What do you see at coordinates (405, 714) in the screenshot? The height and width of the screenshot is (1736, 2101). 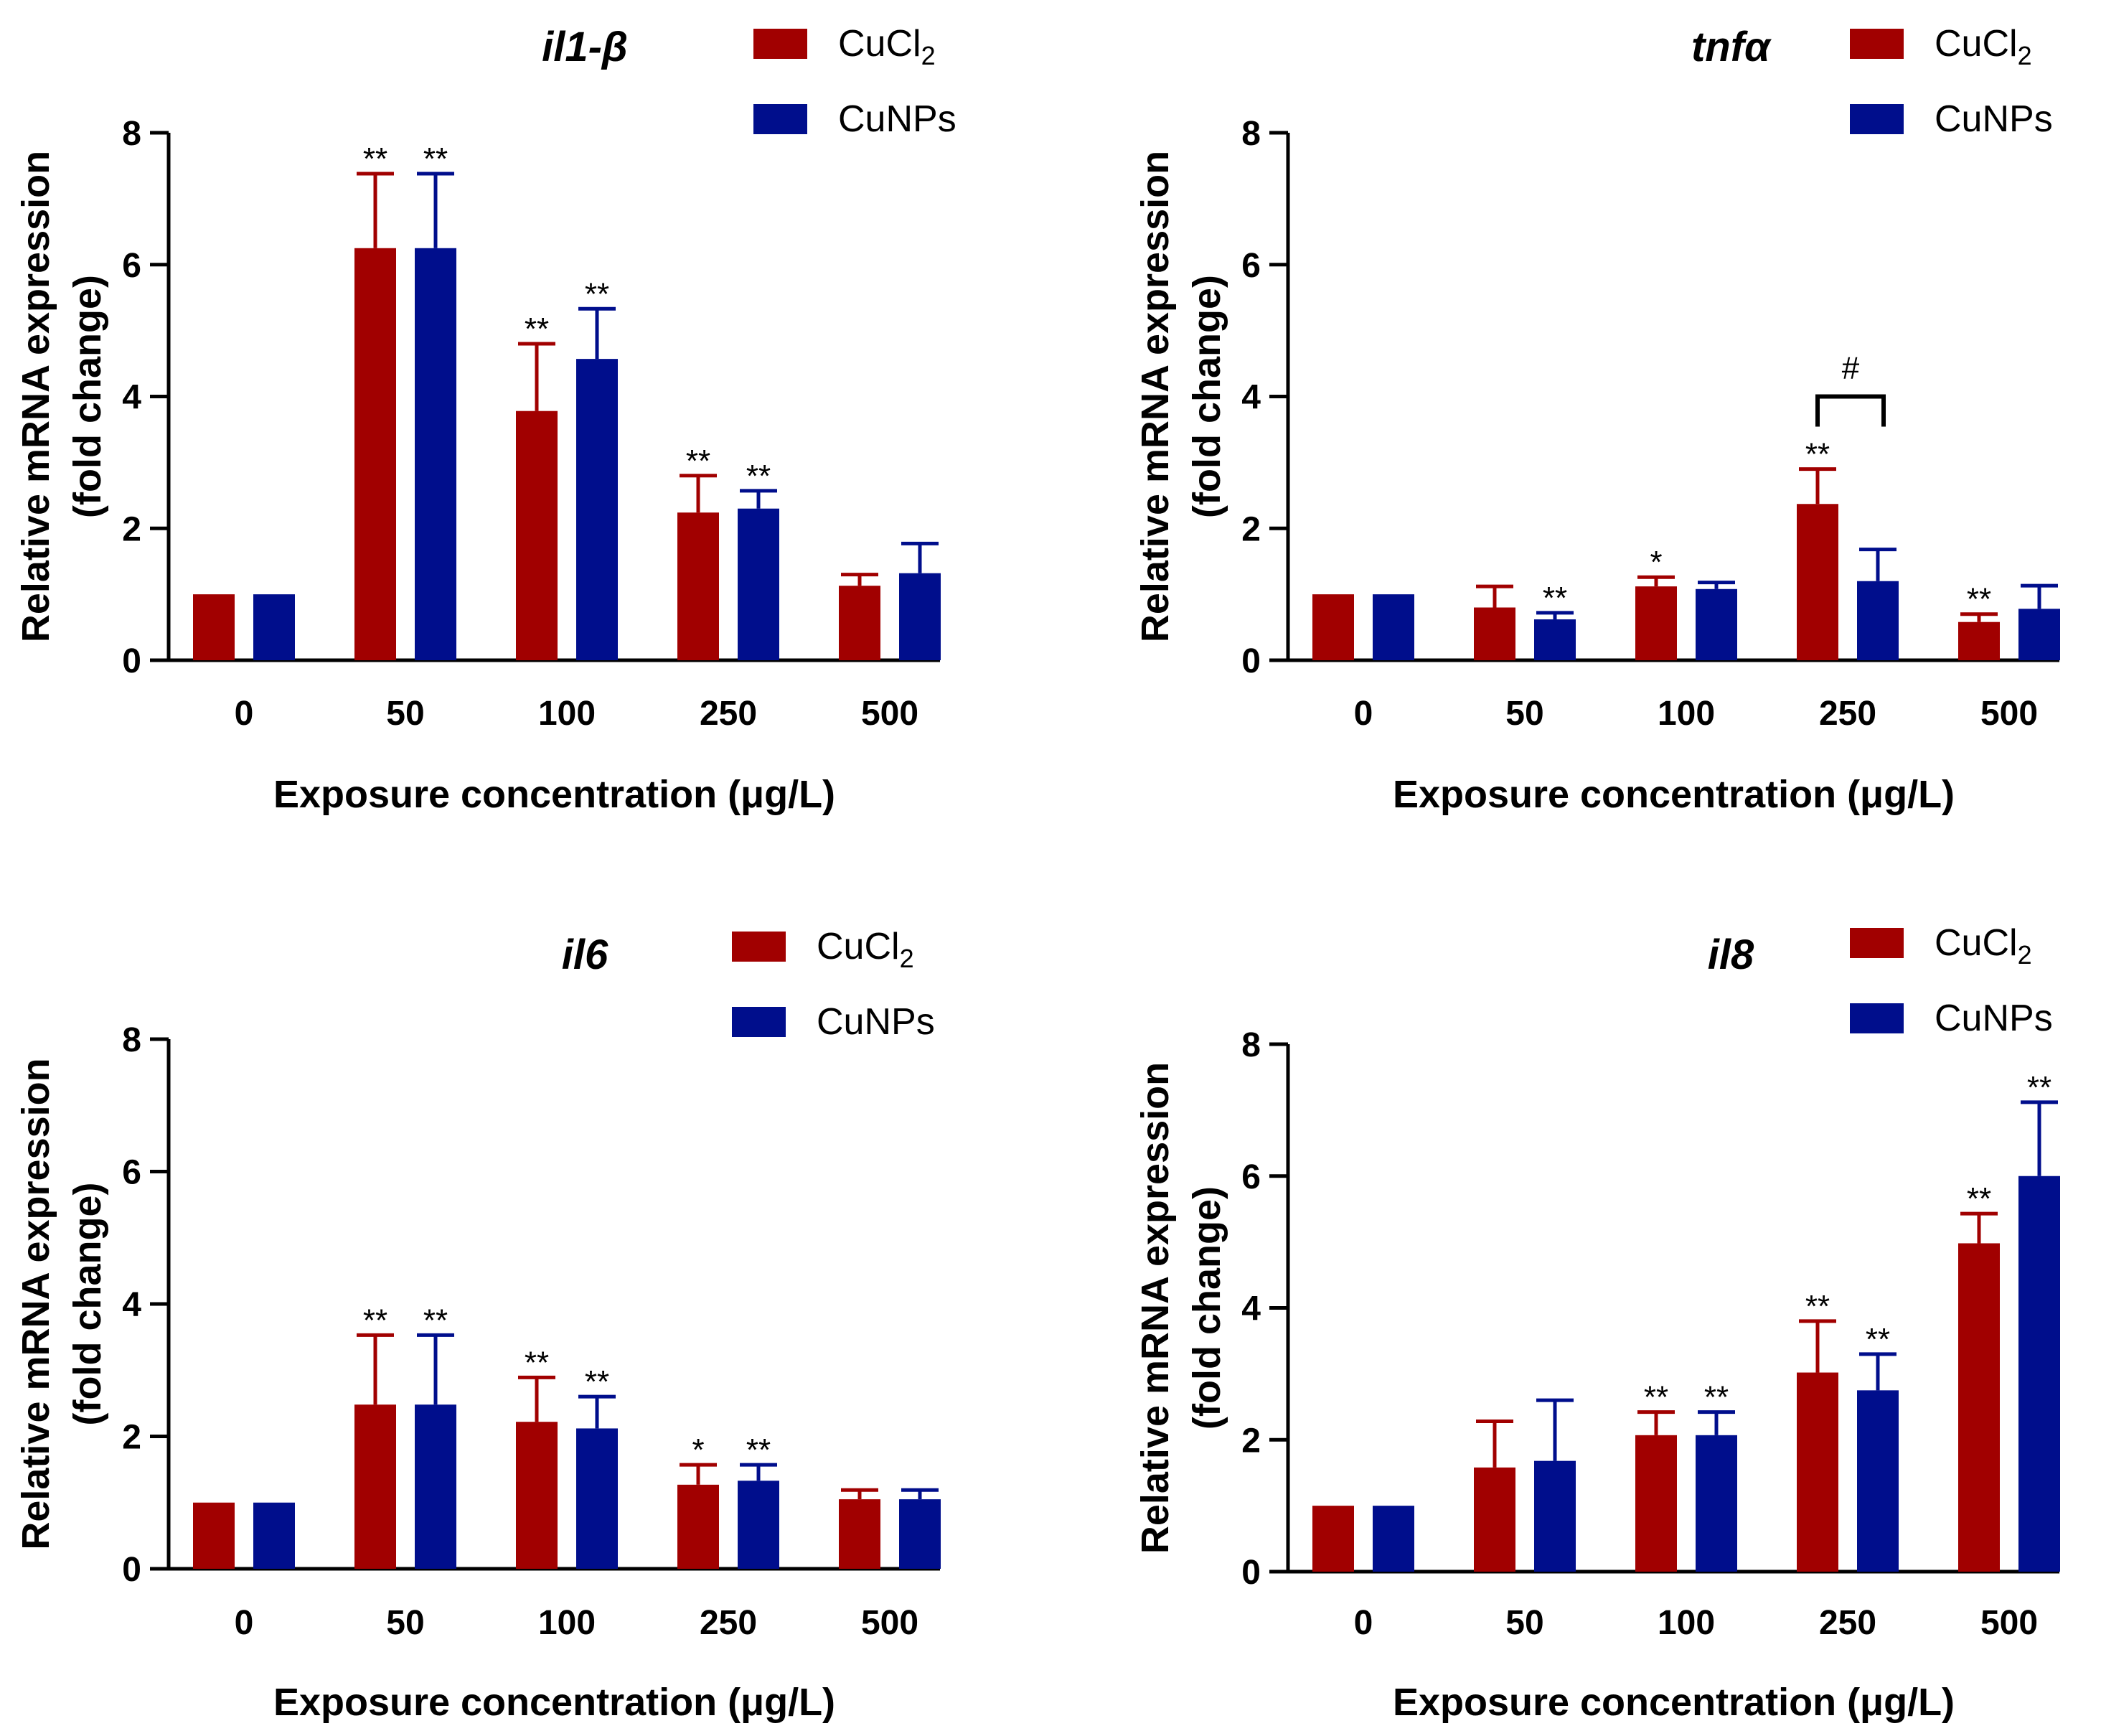 I see `il1b-x-tick-label: 50` at bounding box center [405, 714].